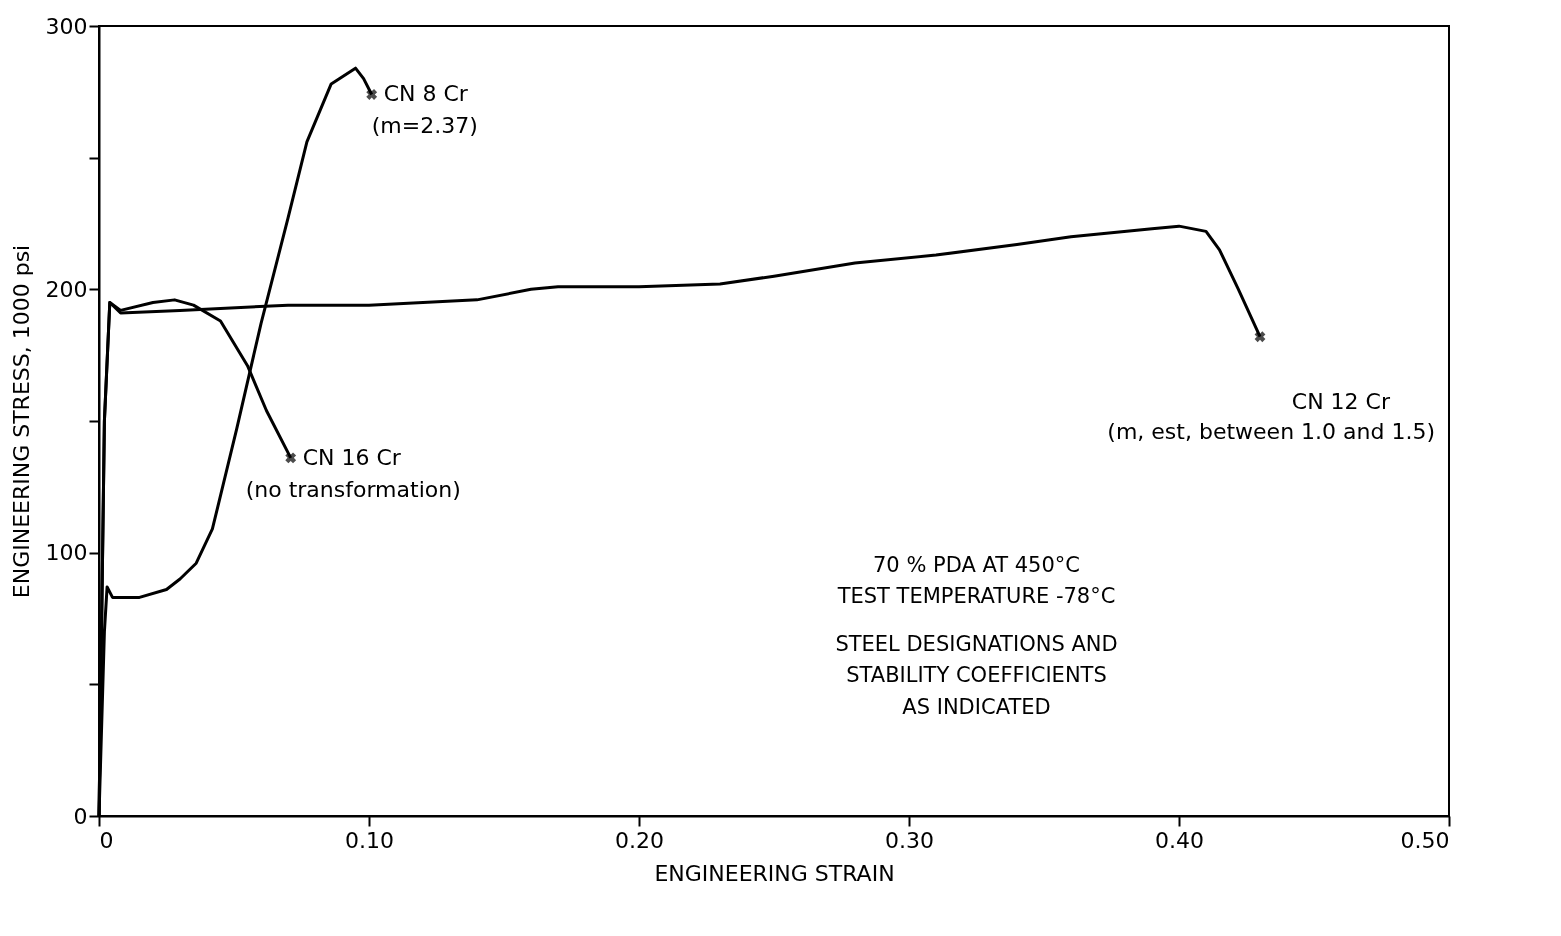  What do you see at coordinates (774, 873) in the screenshot?
I see `x-axis-title: ENGINEERING STRAIN` at bounding box center [774, 873].